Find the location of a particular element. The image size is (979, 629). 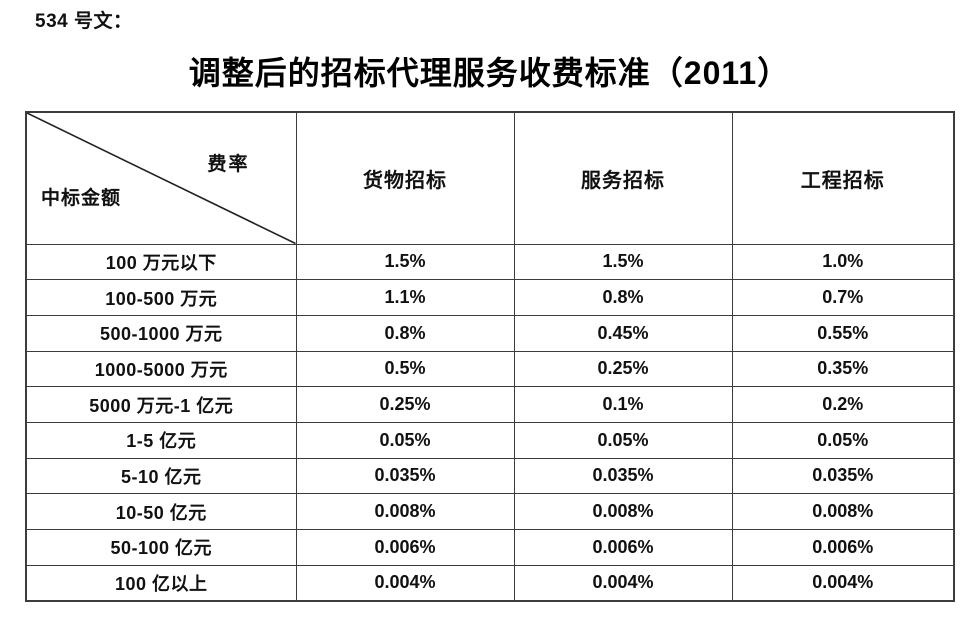

table-row: 500-1000 万元 0.8% 0.45% 0.55% is located at coordinates (490, 333).